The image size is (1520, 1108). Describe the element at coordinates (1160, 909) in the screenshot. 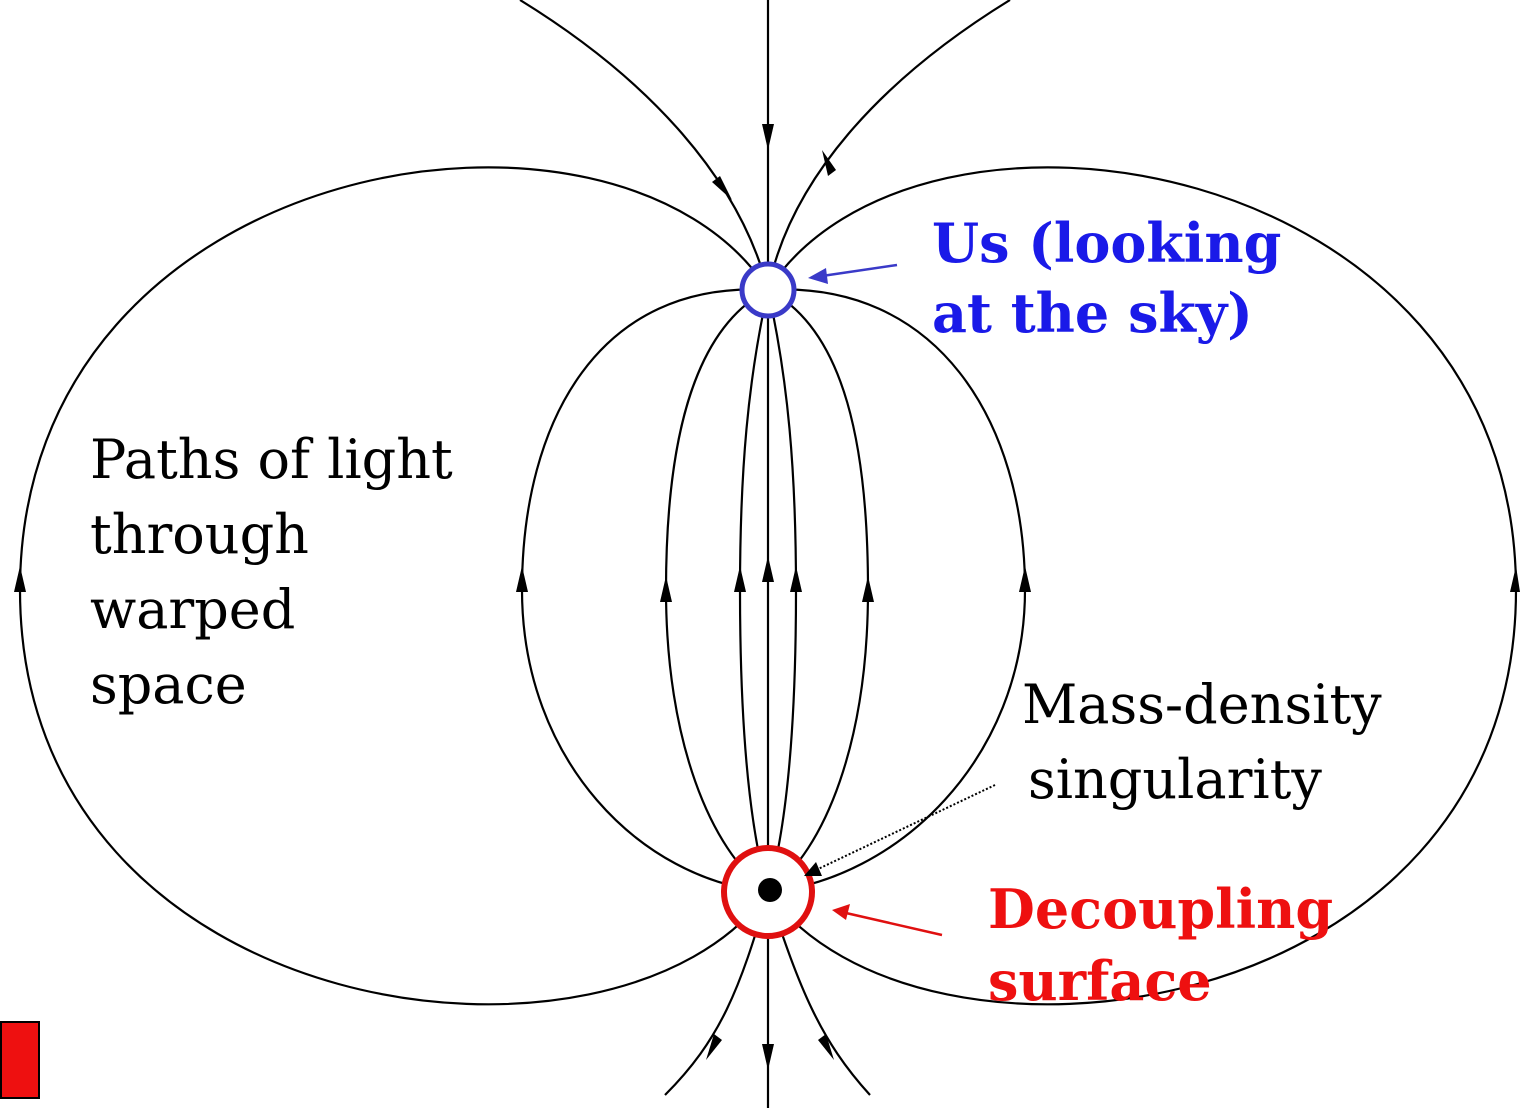

I see `label-line: Decoupling` at that location.